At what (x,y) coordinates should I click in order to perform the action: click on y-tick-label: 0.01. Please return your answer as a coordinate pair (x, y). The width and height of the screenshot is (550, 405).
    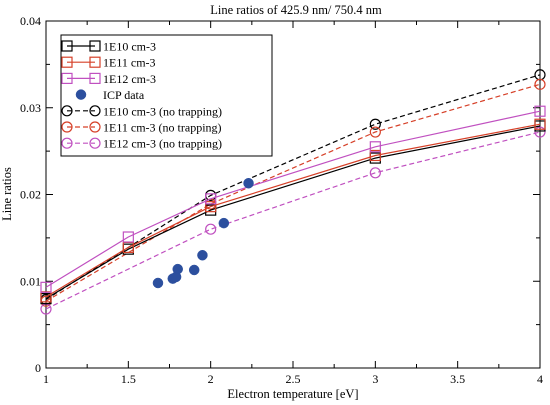
    Looking at the image, I should click on (30, 281).